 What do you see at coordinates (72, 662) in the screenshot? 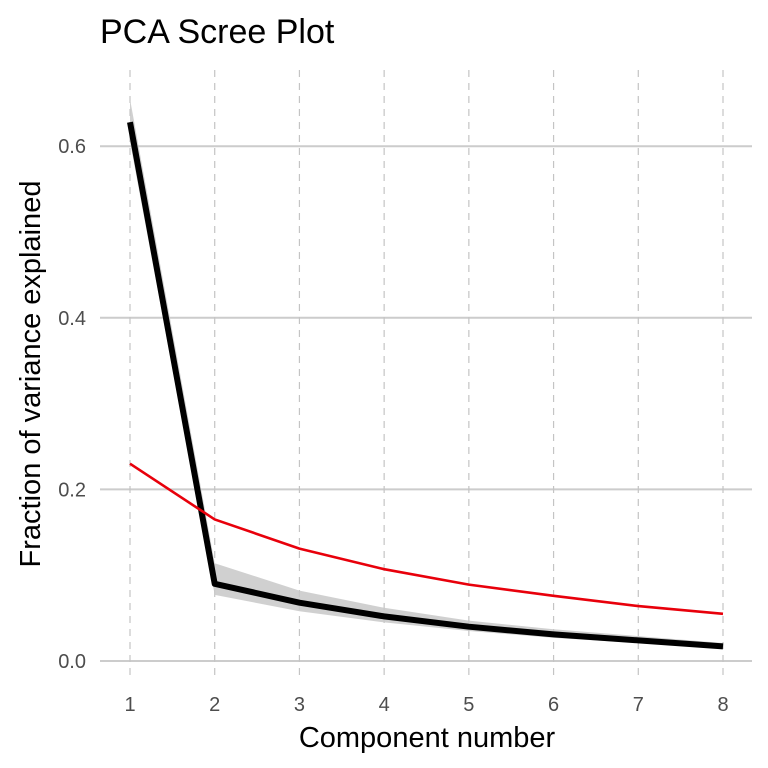
I see `y-tick-label: 0.0` at bounding box center [72, 662].